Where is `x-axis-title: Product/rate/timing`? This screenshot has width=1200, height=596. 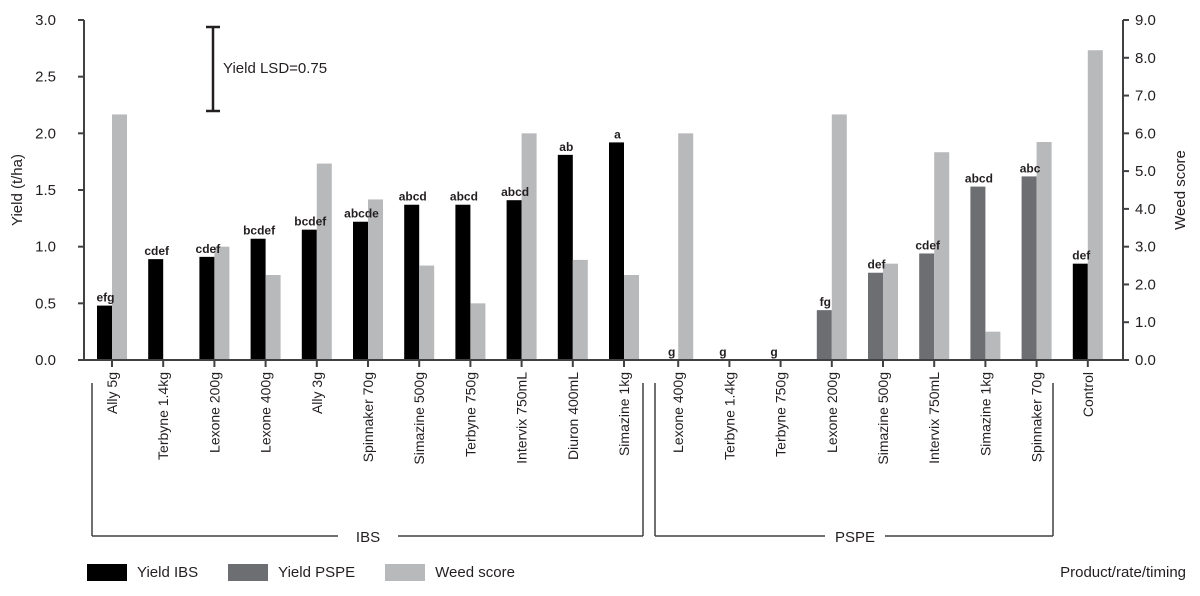
x-axis-title: Product/rate/timing is located at coordinates (1123, 572).